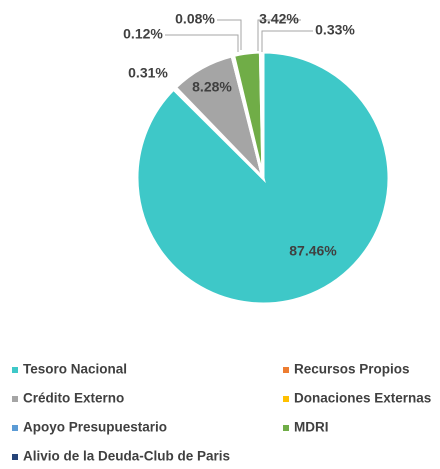  Describe the element at coordinates (311, 427) in the screenshot. I see `legend-label: MDRI` at that location.